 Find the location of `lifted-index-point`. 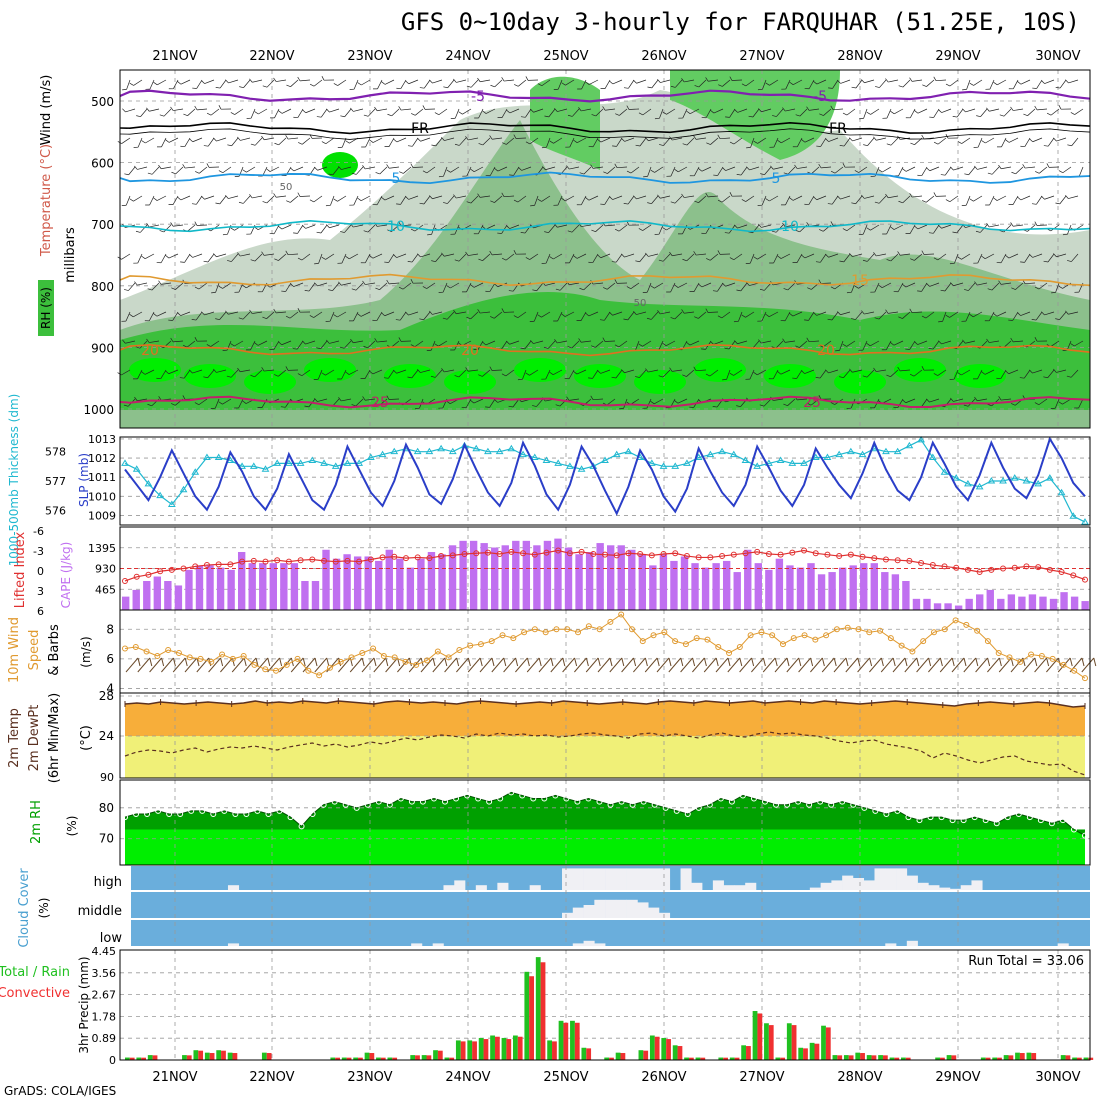

lifted-index-point is located at coordinates (768, 553).